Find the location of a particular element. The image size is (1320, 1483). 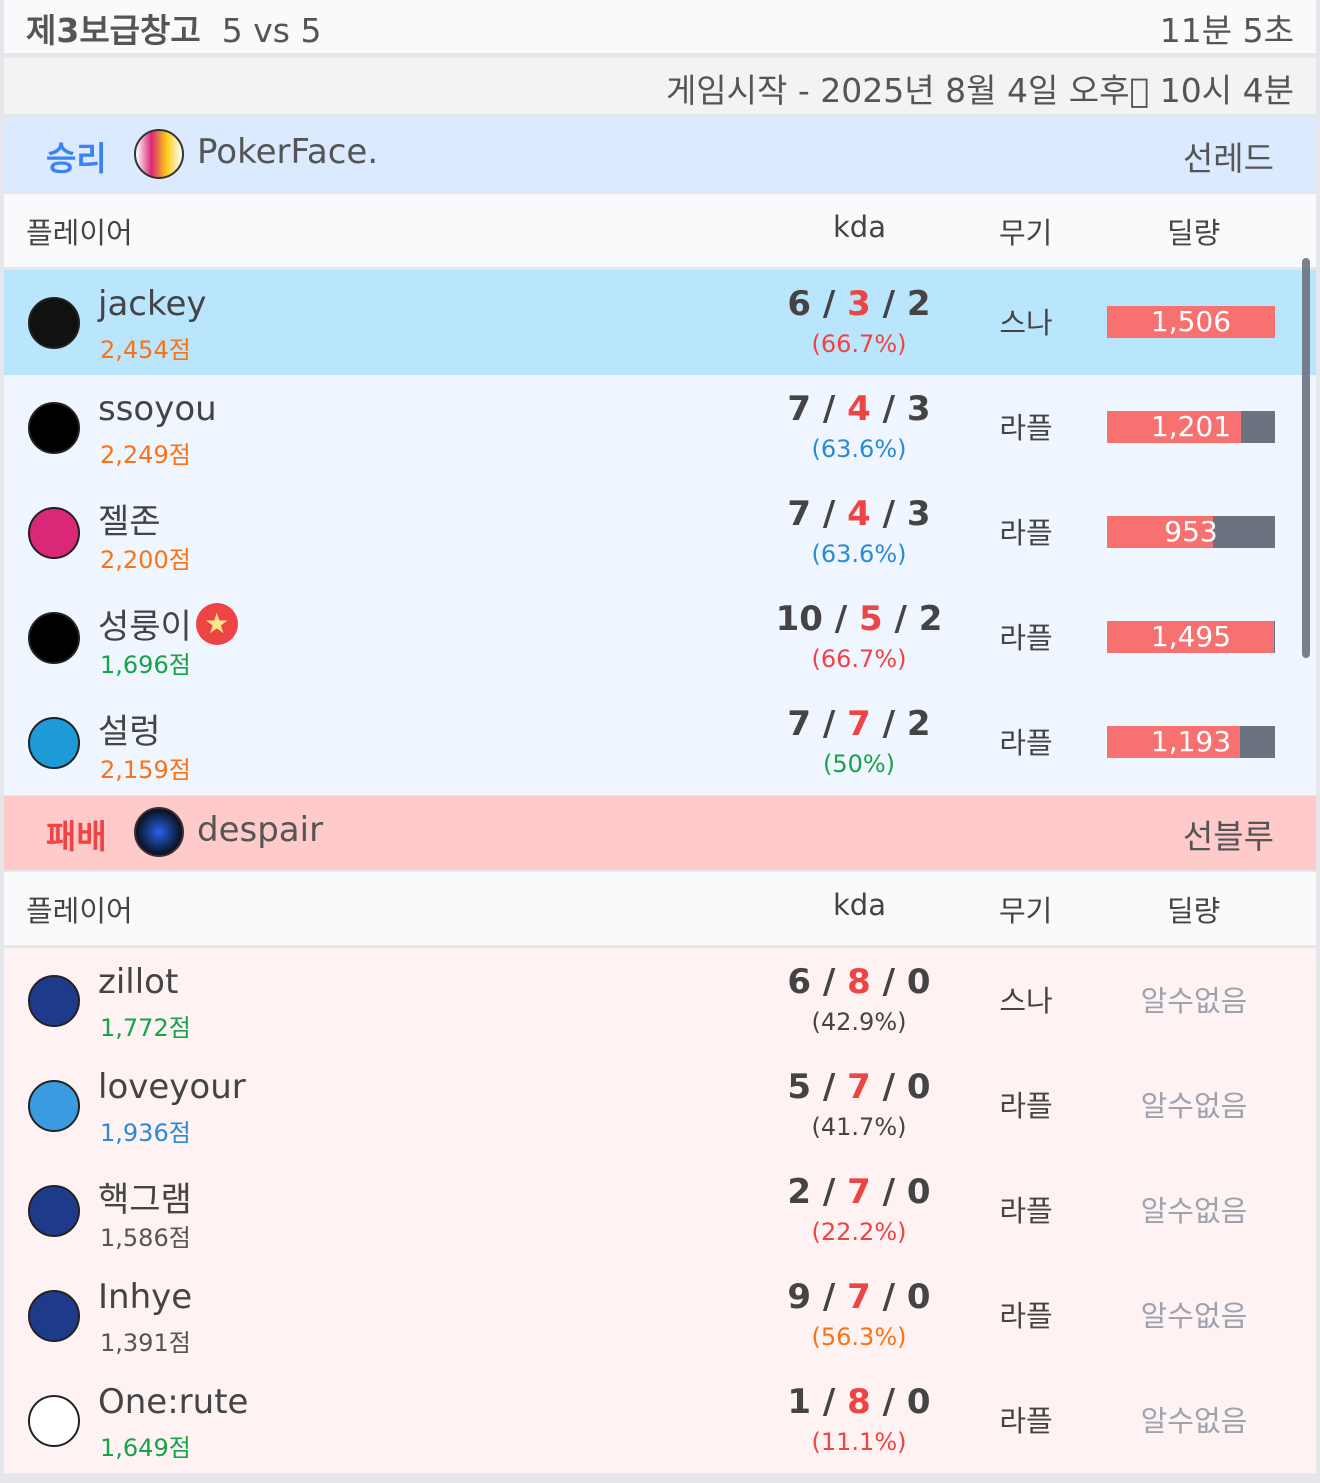

player-row: ssoyou 2,249점 7 / 4 / 3 (63.6%) 라플 1,201 is located at coordinates (660, 427).